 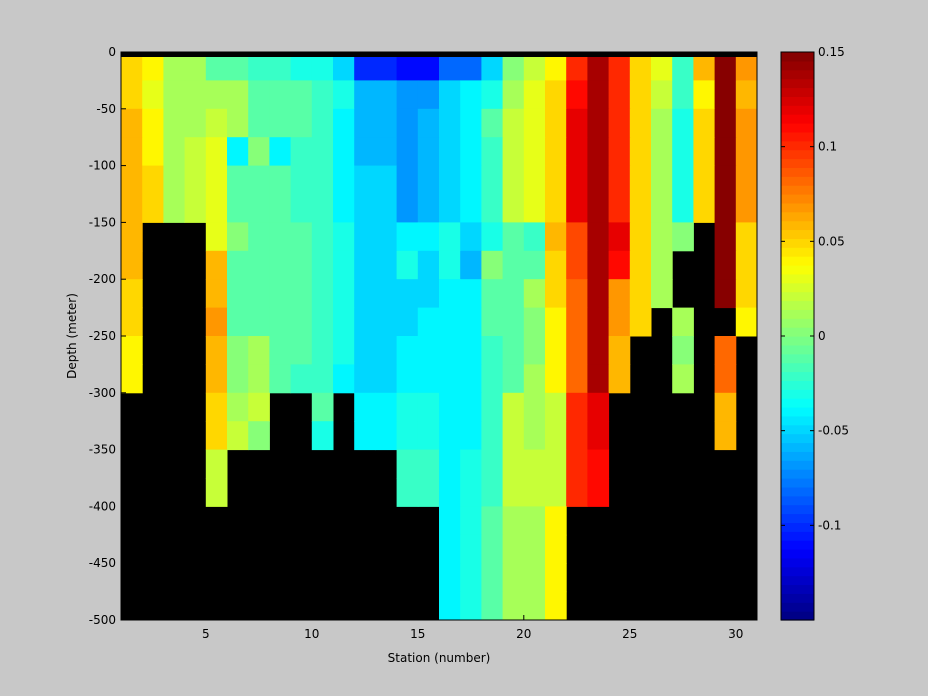 I want to click on colorbar-tick-label: -0.05, so click(x=833, y=431).